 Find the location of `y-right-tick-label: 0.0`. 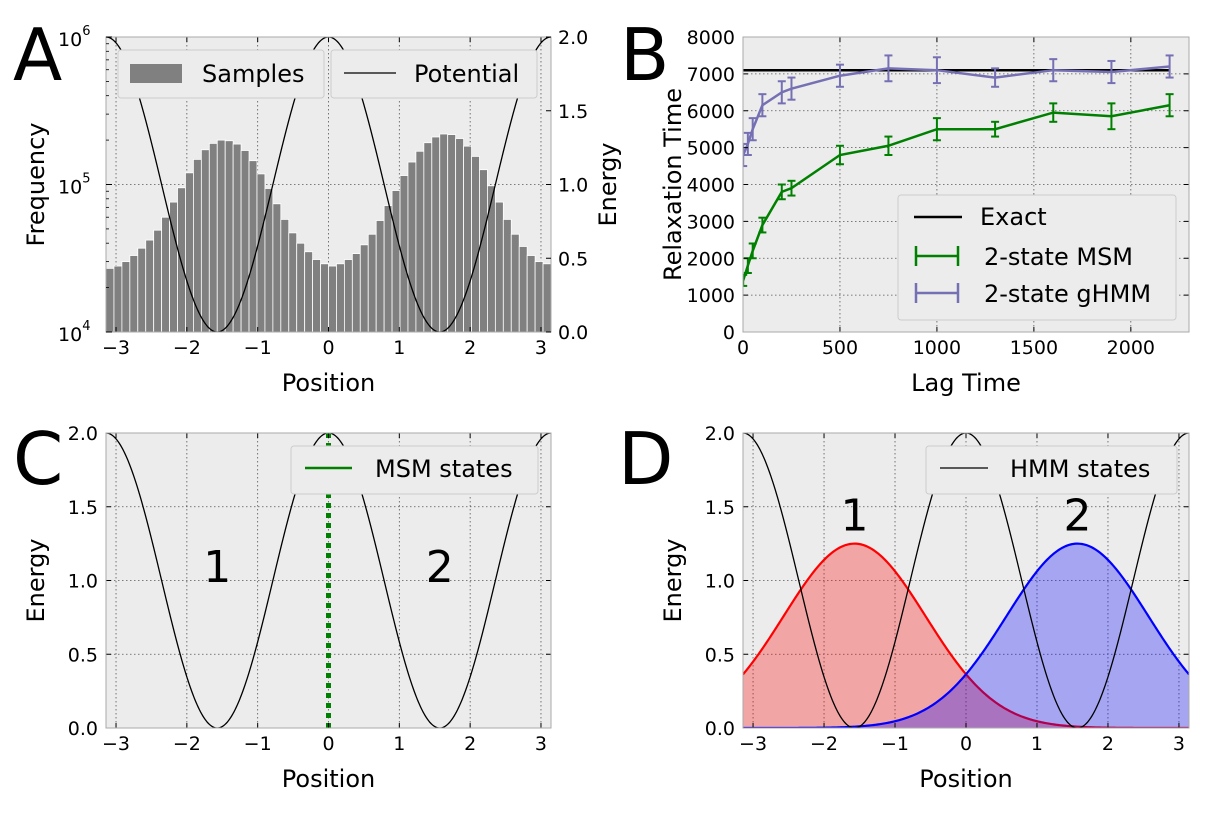

y-right-tick-label: 0.0 is located at coordinates (573, 333).